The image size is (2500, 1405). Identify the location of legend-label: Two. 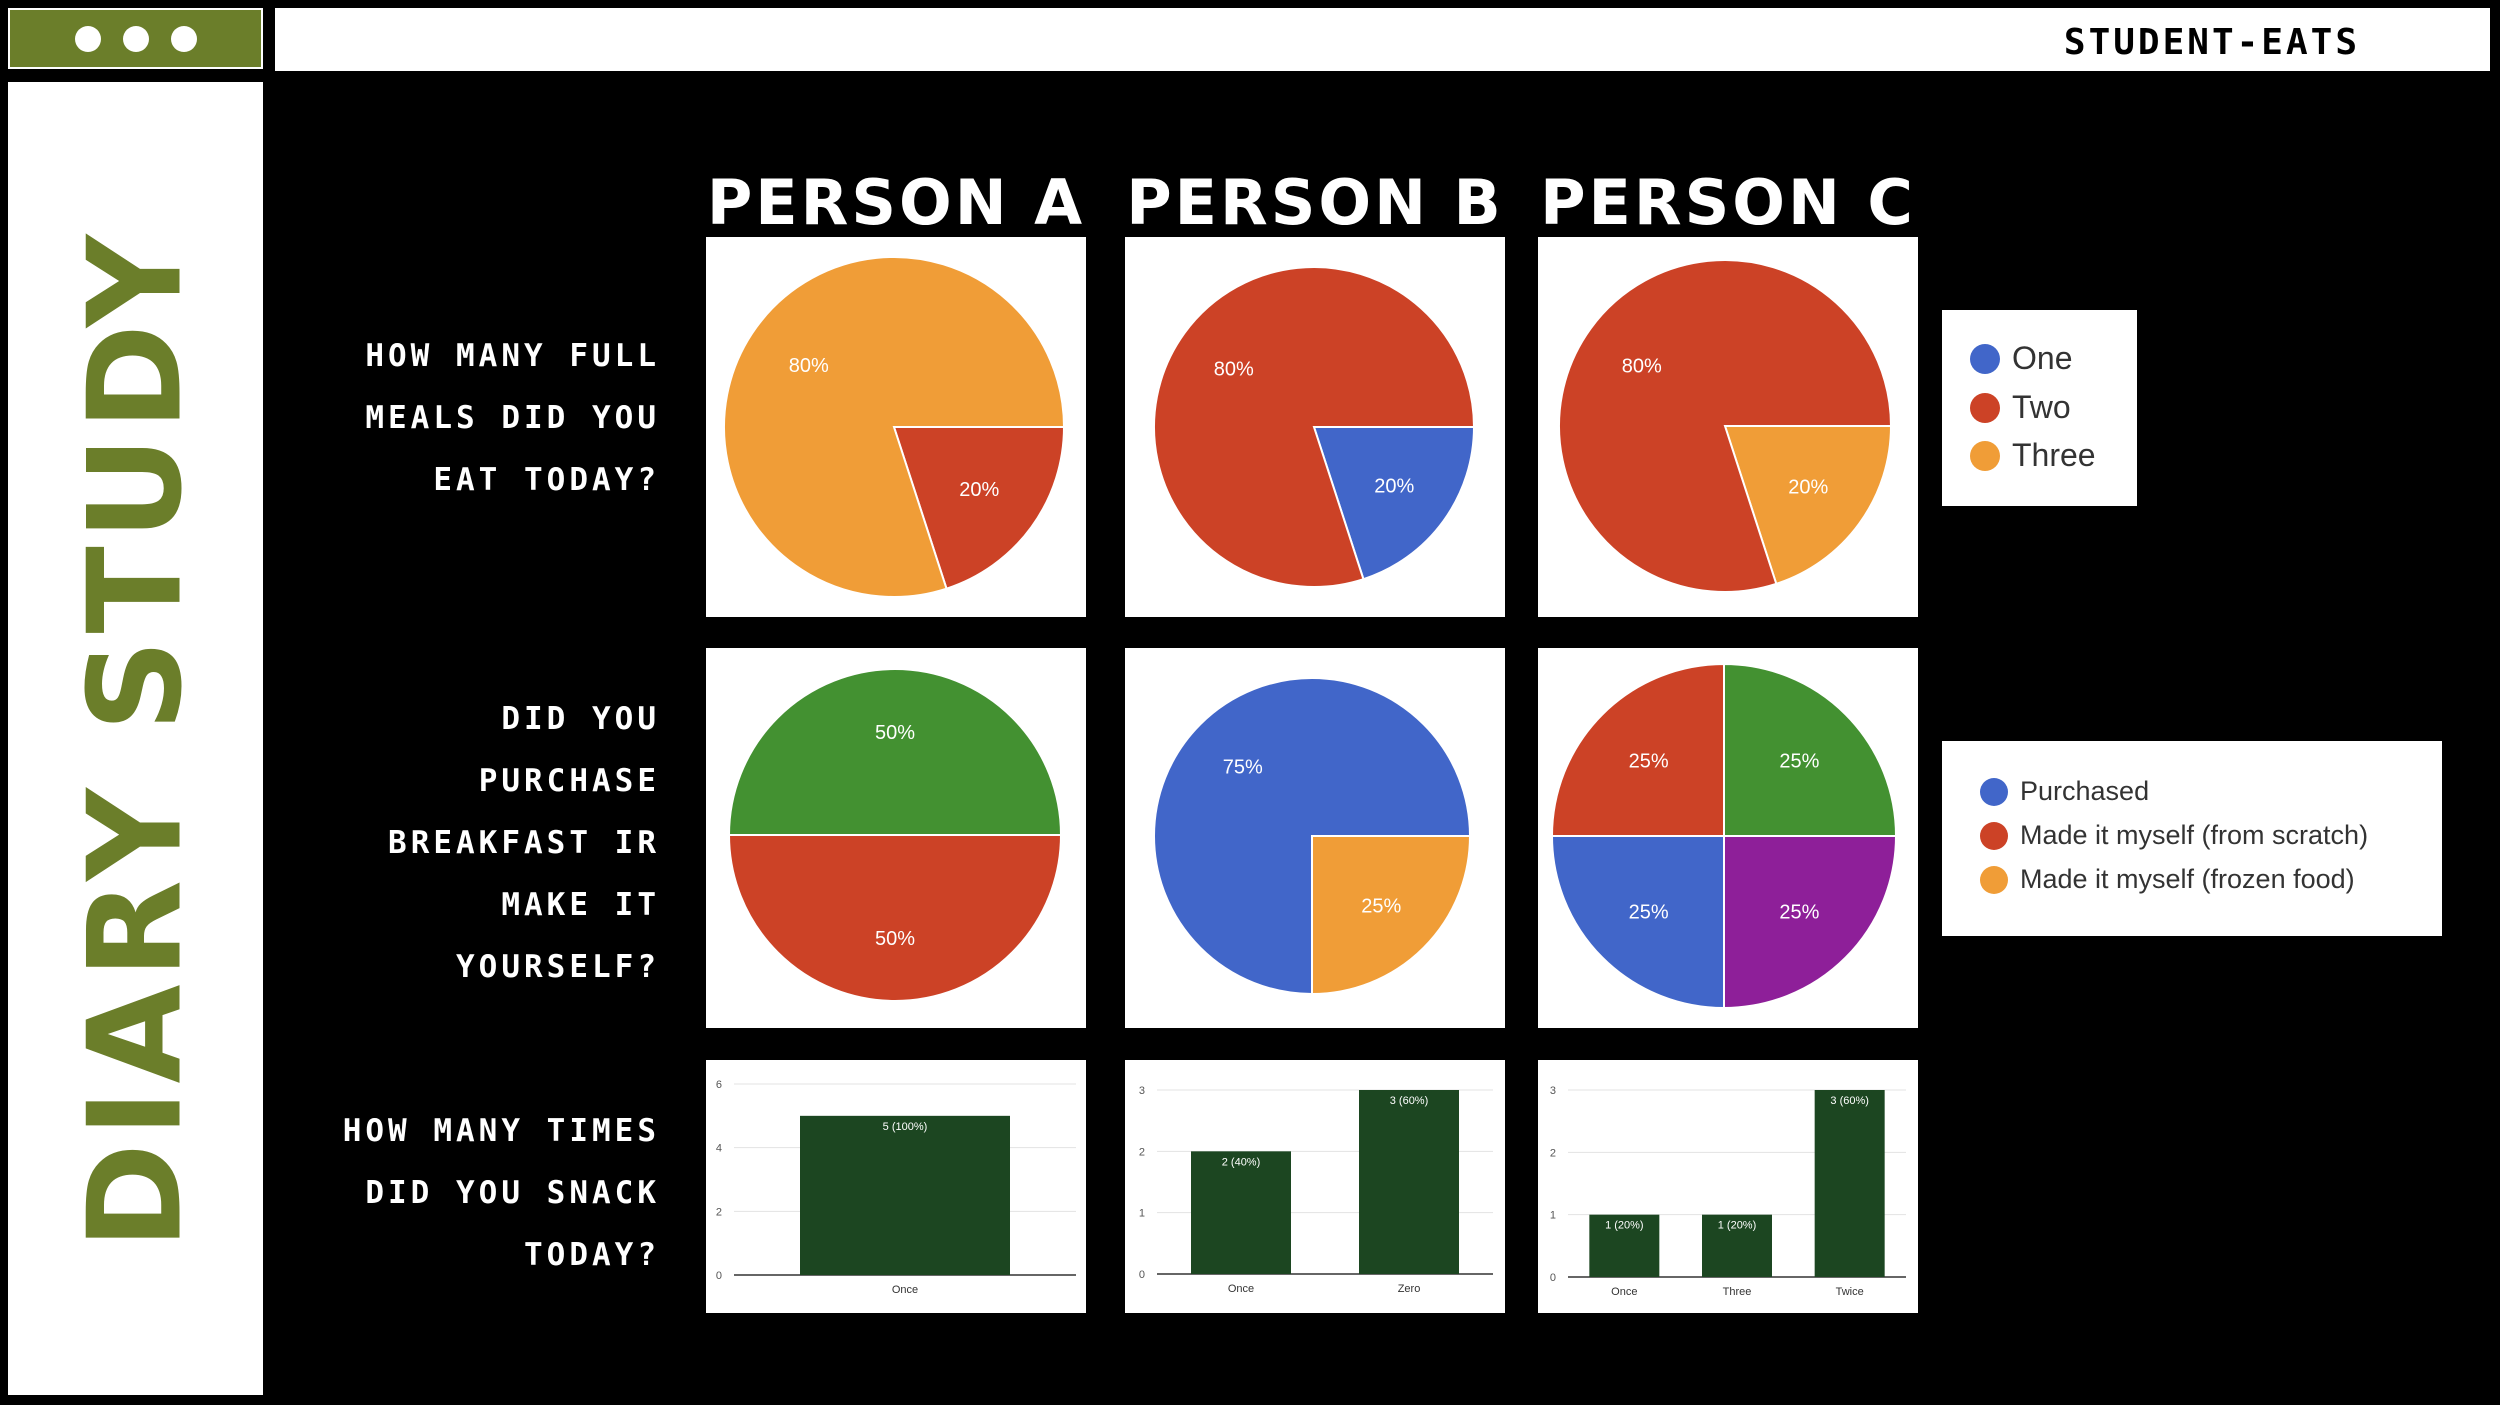
(2041, 407).